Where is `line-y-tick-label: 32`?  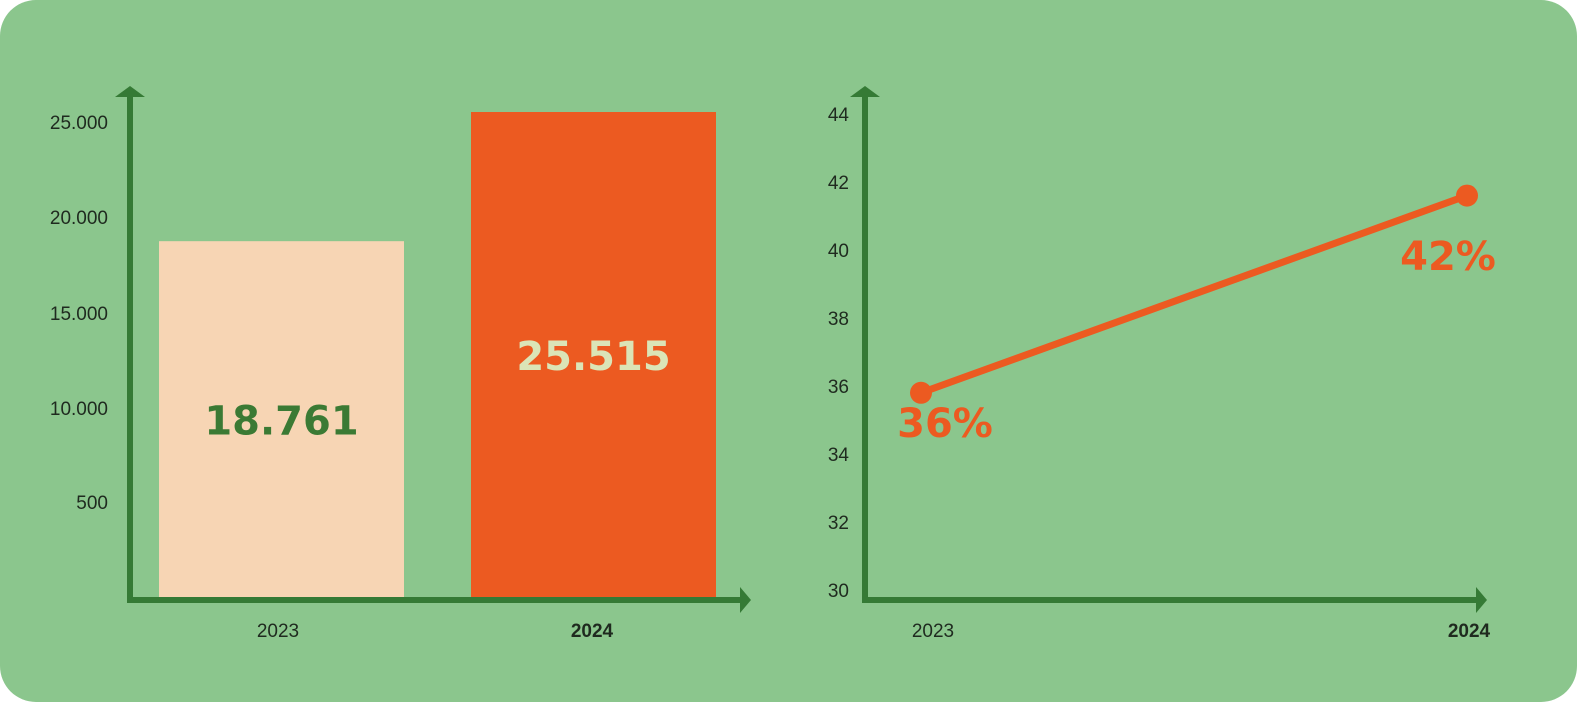
line-y-tick-label: 32 is located at coordinates (838, 523).